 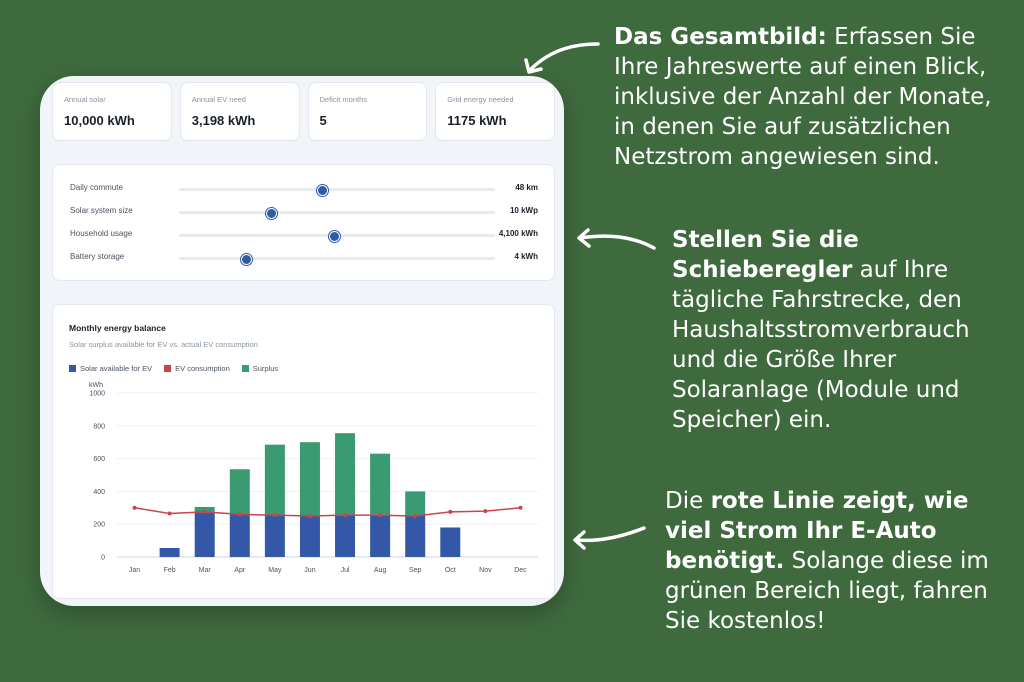 I want to click on legend-label: Solar available for EV, so click(x=116, y=368).